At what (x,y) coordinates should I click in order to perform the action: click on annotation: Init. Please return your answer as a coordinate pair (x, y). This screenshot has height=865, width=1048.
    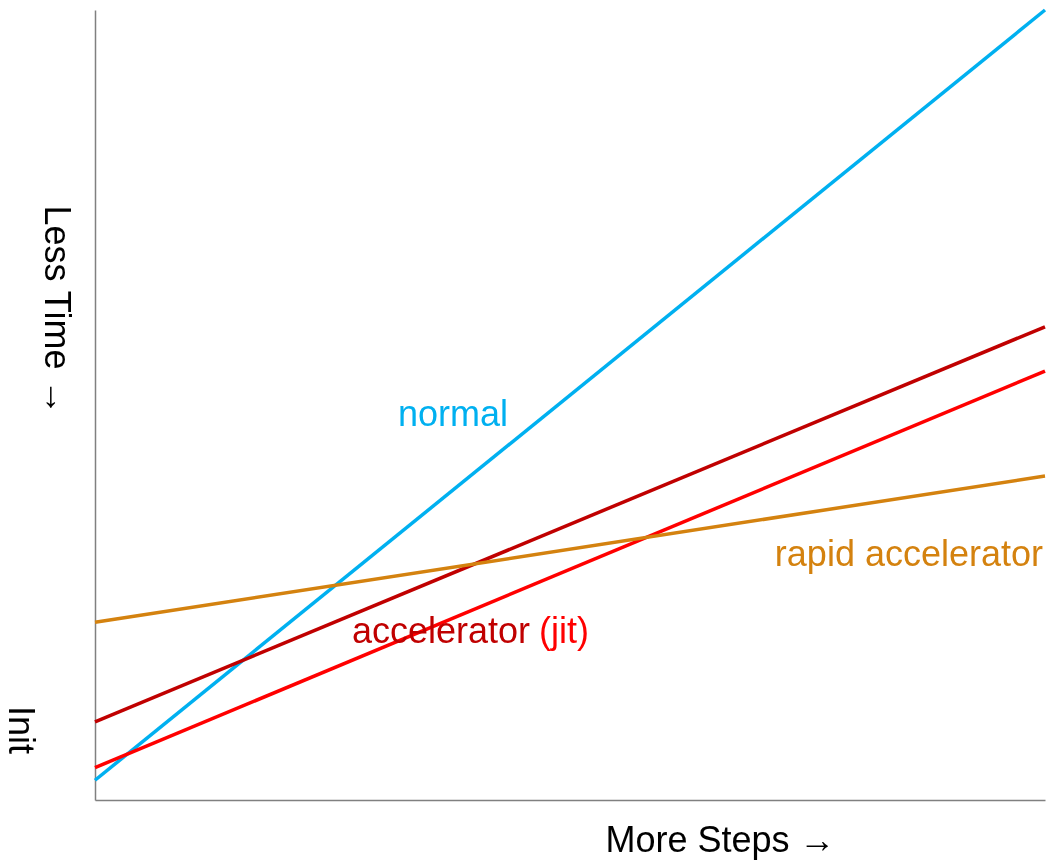
    Looking at the image, I should click on (21, 730).